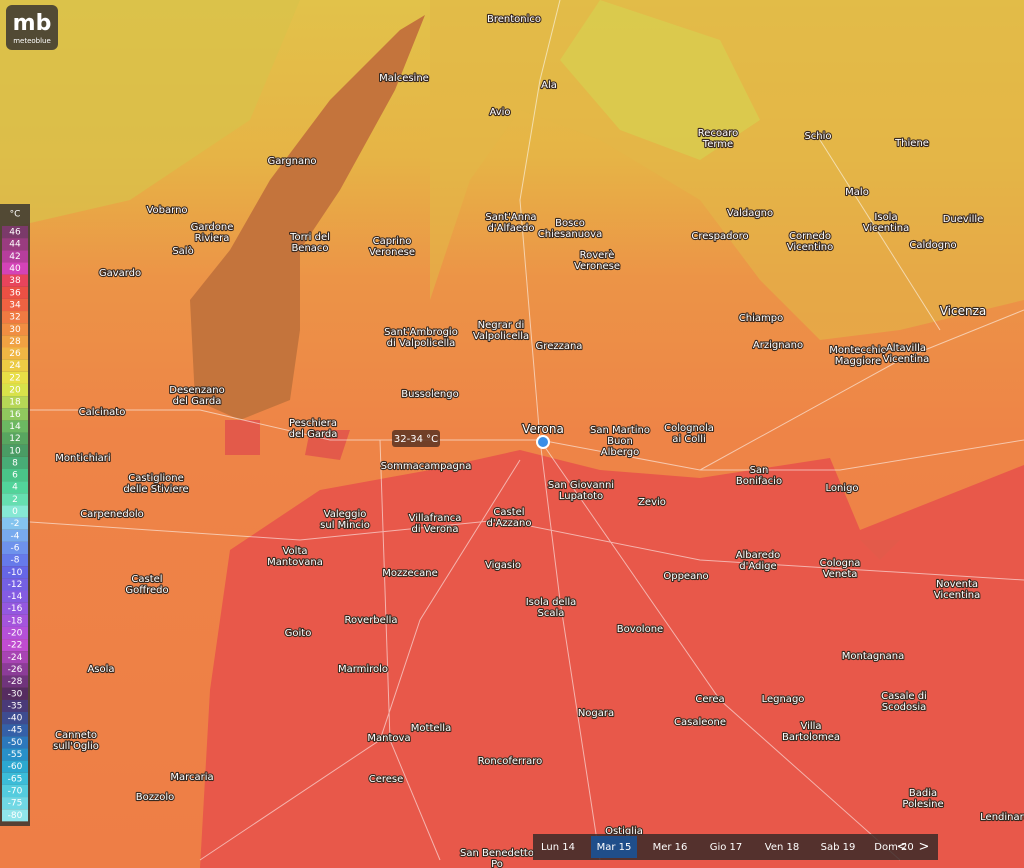 This screenshot has height=868, width=1024. What do you see at coordinates (810, 247) in the screenshot?
I see `place-label: Vicentino` at bounding box center [810, 247].